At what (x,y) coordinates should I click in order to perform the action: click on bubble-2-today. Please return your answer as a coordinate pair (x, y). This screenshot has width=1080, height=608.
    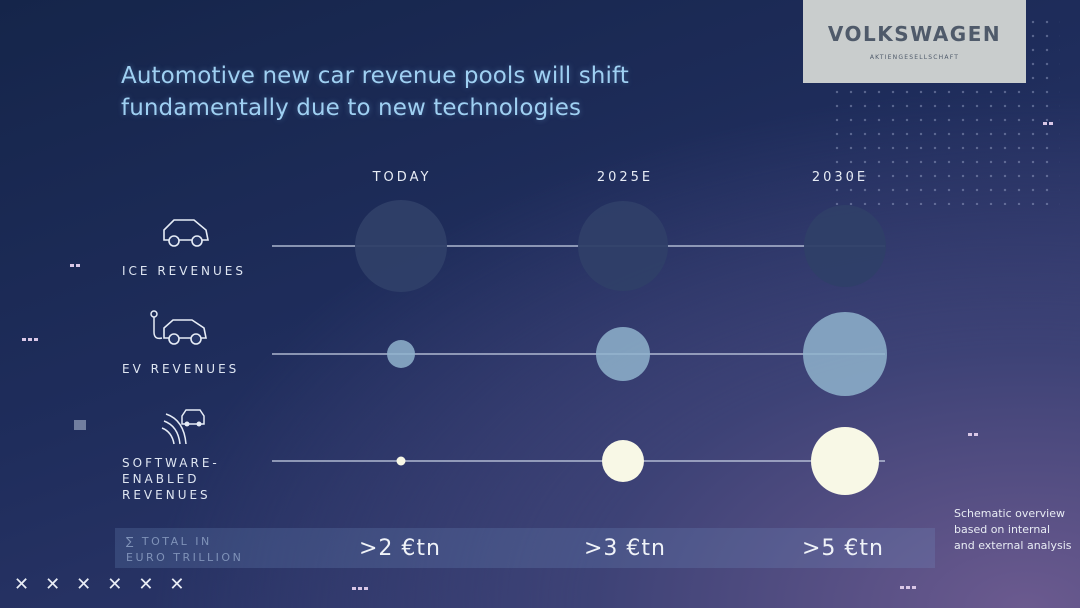
    Looking at the image, I should click on (401, 461).